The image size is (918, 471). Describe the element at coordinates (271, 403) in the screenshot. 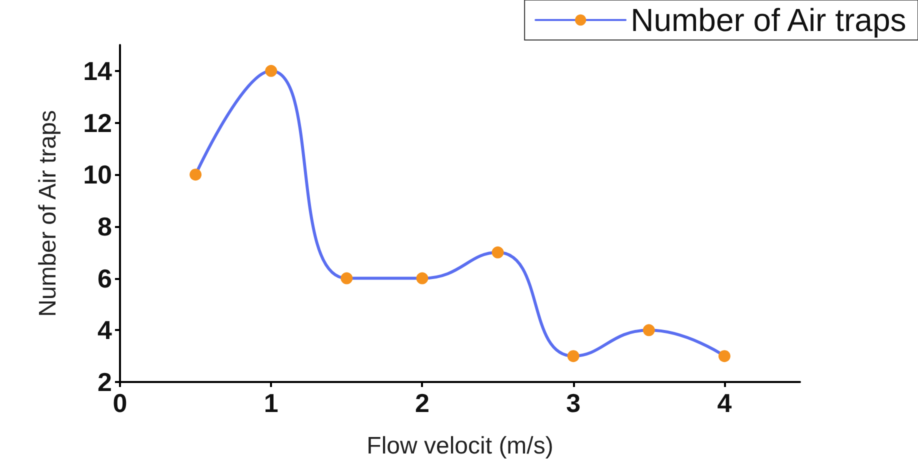

I see `x-tick-label: 1` at that location.